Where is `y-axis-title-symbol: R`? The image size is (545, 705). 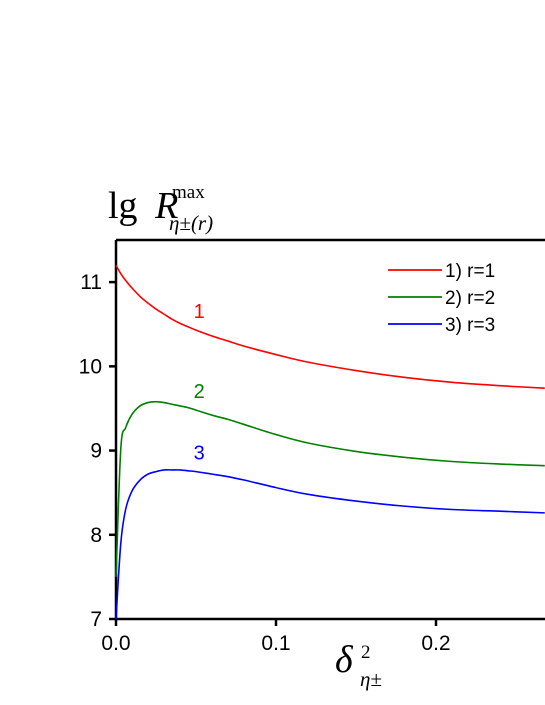 y-axis-title-symbol: R is located at coordinates (166, 206).